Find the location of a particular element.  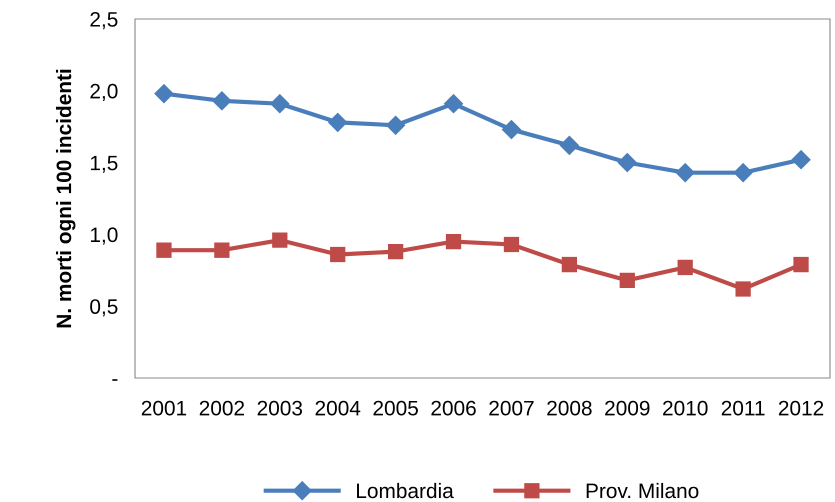

x-tick-label: 2010 is located at coordinates (685, 408).